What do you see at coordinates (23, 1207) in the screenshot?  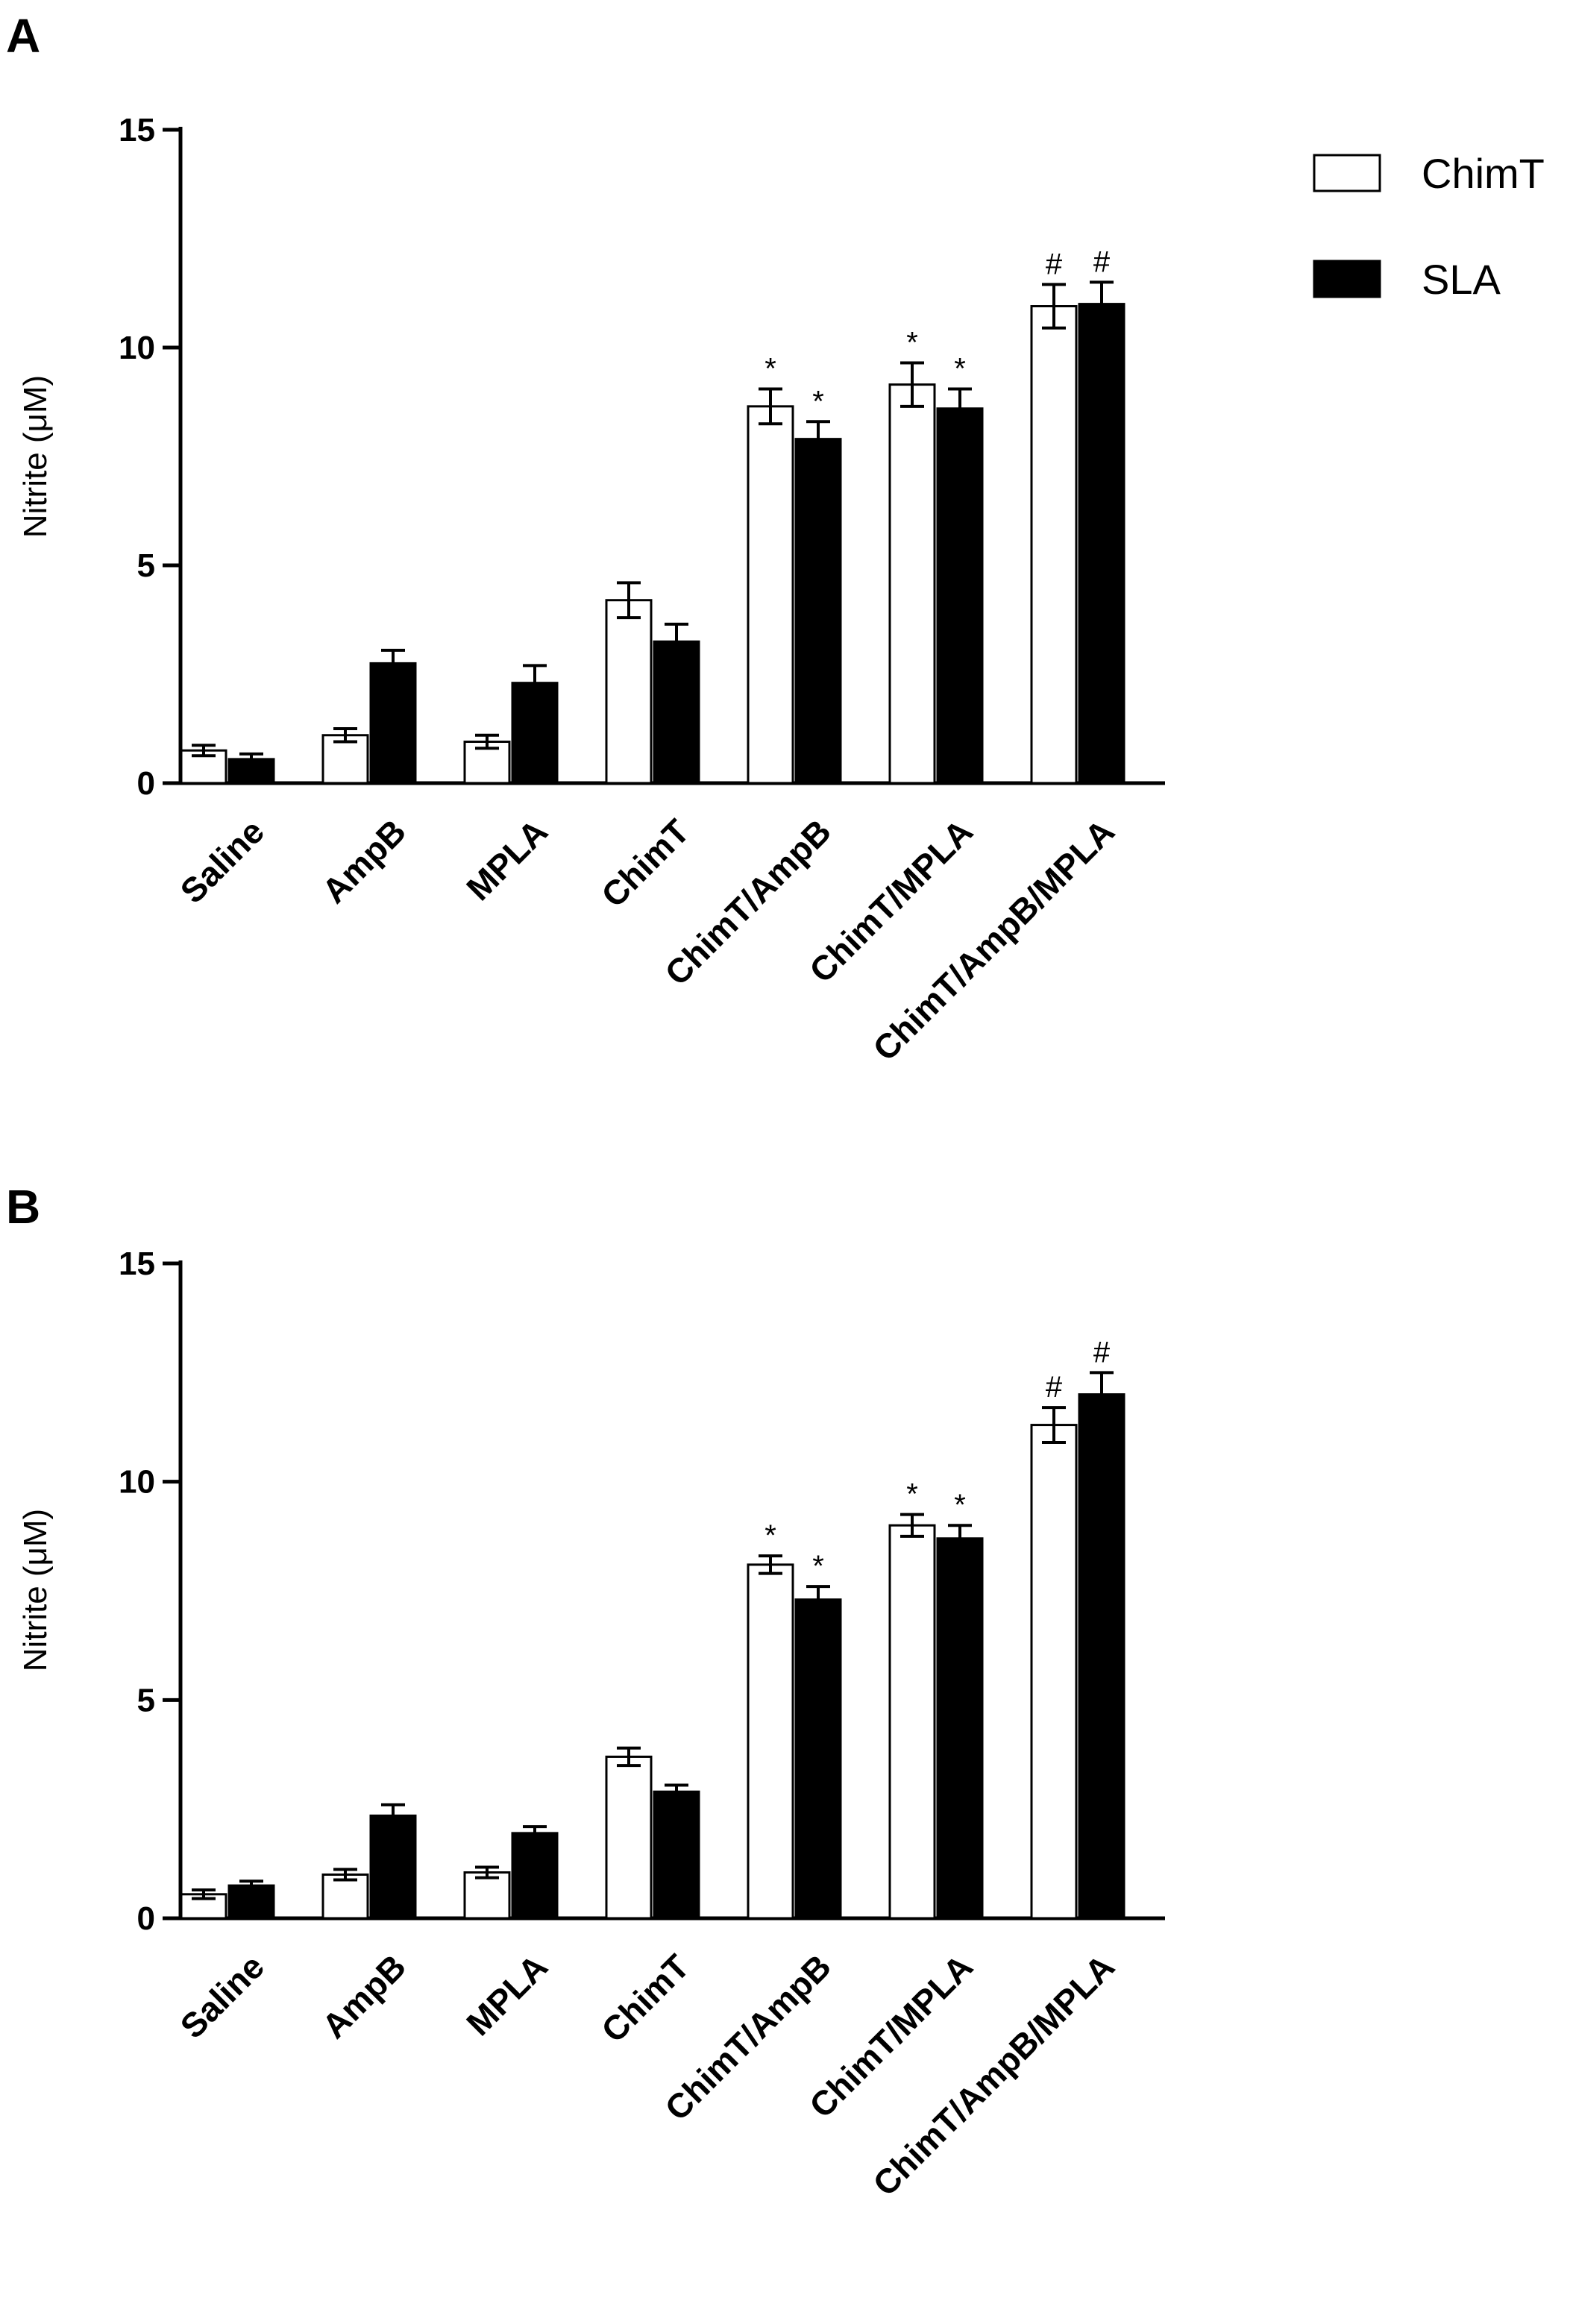 I see `panel-label: B` at bounding box center [23, 1207].